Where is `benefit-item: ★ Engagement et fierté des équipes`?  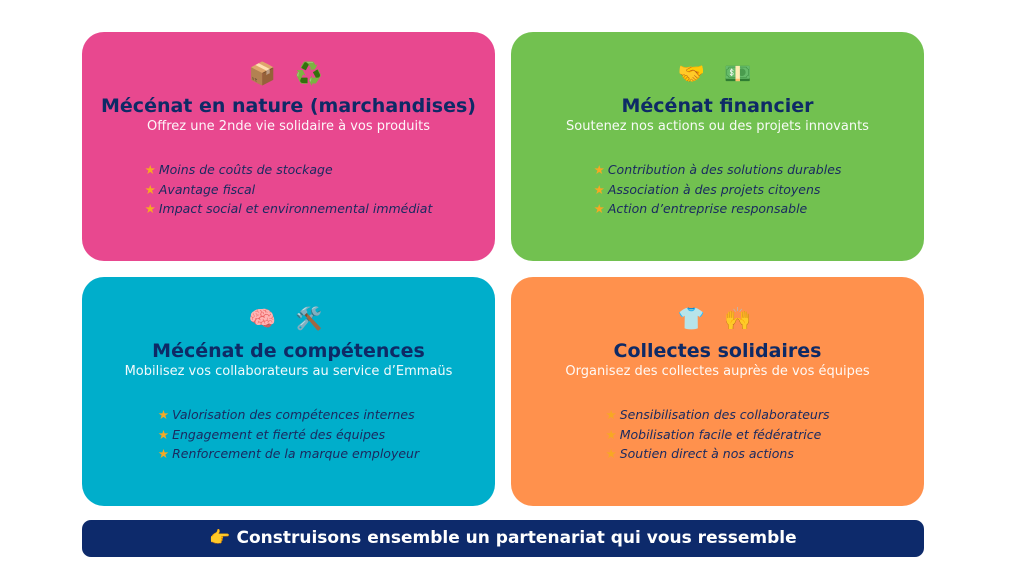 benefit-item: ★ Engagement et fierté des équipes is located at coordinates (288, 435).